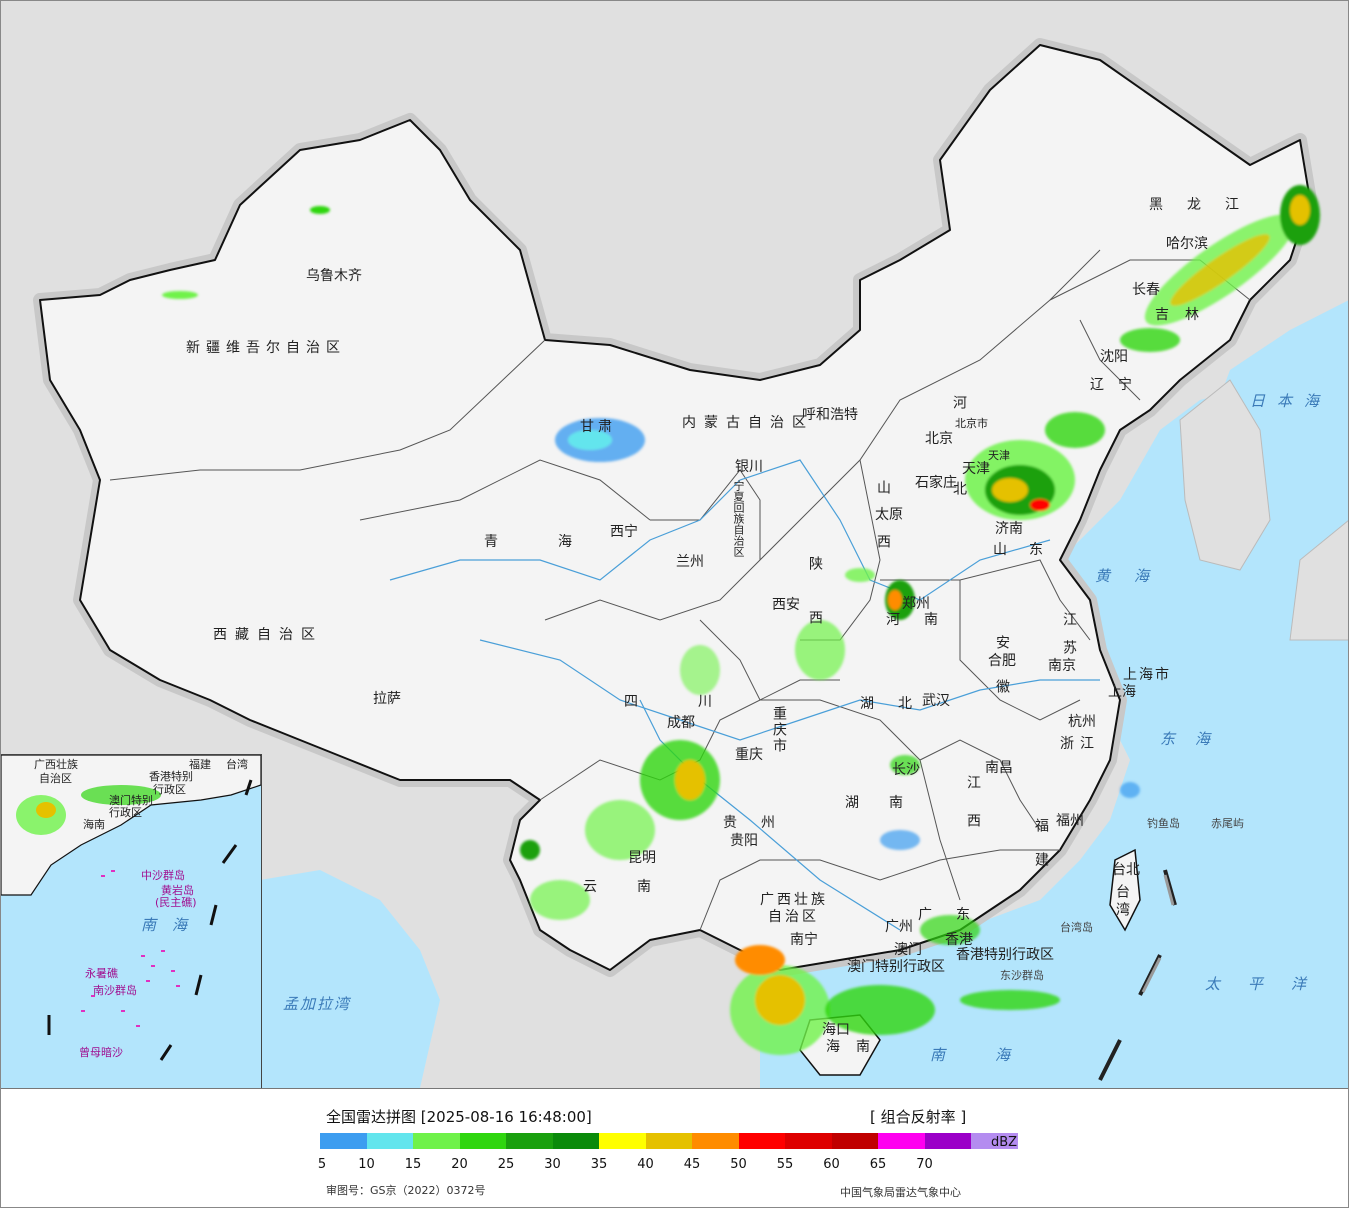  Describe the element at coordinates (268, 635) in the screenshot. I see `region-xizang: 西藏自治区` at that location.